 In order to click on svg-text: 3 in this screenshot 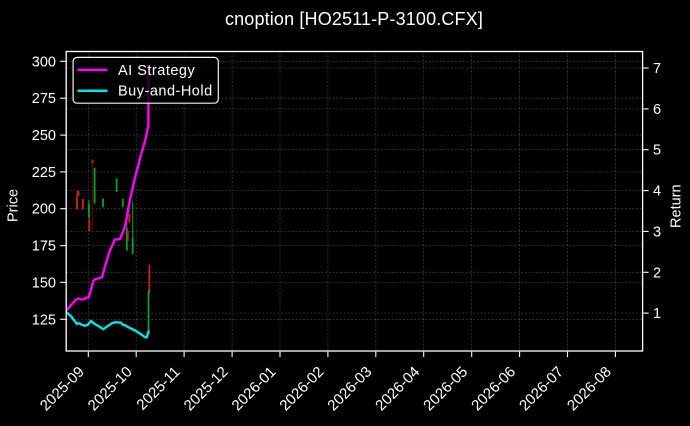, I will do `click(657, 232)`.